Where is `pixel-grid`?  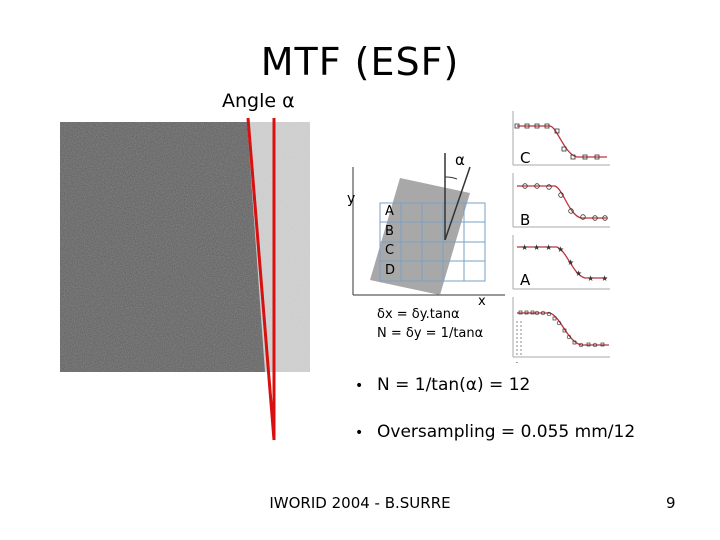
pixel-grid is located at coordinates (432, 242).